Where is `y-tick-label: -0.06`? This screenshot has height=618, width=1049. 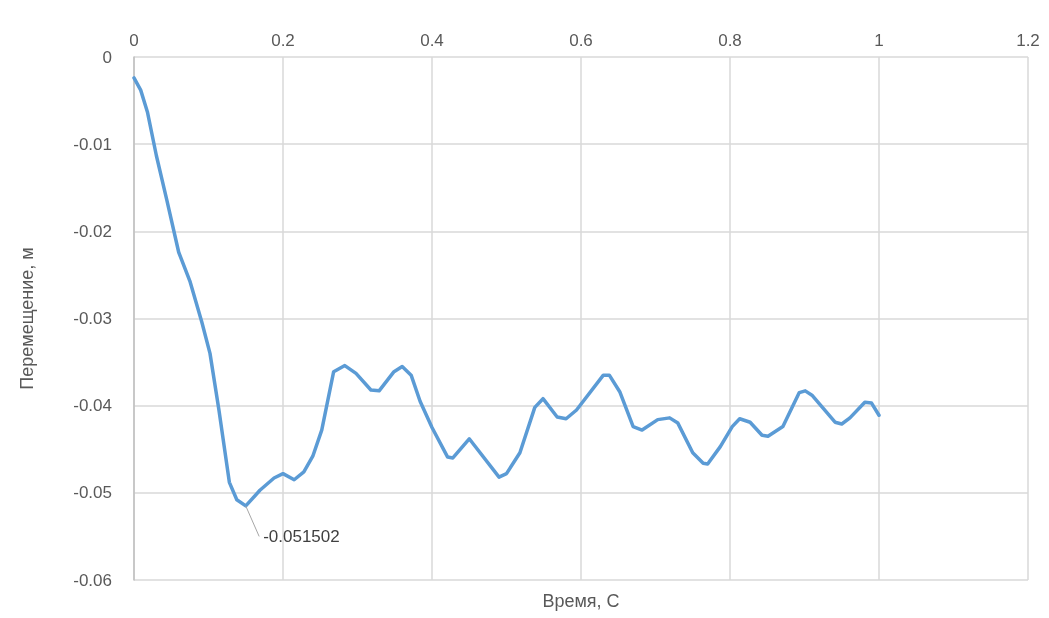 y-tick-label: -0.06 is located at coordinates (92, 580).